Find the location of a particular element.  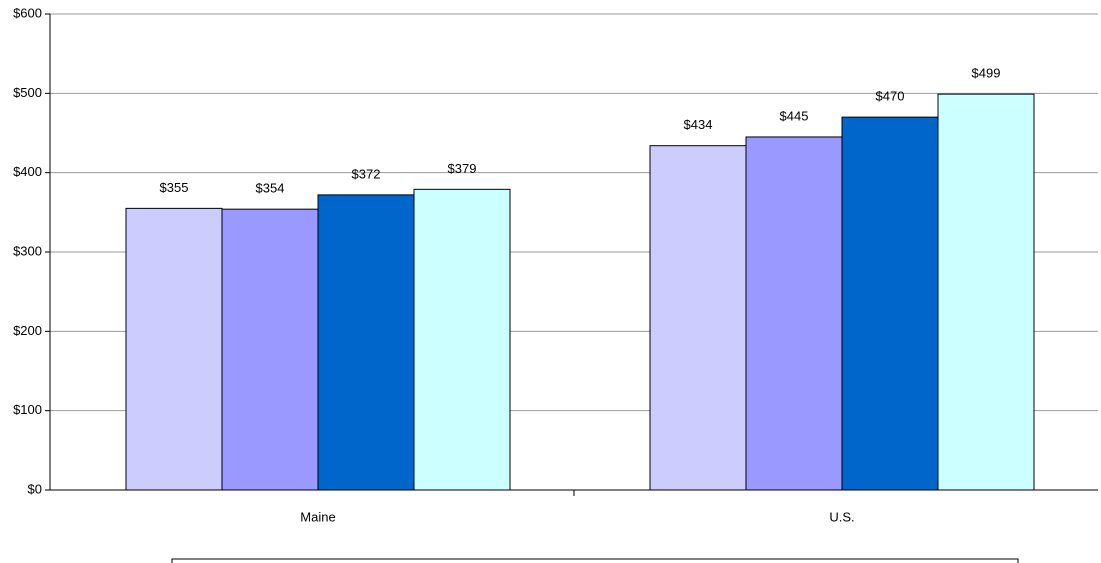

value-label: $354 is located at coordinates (270, 188).